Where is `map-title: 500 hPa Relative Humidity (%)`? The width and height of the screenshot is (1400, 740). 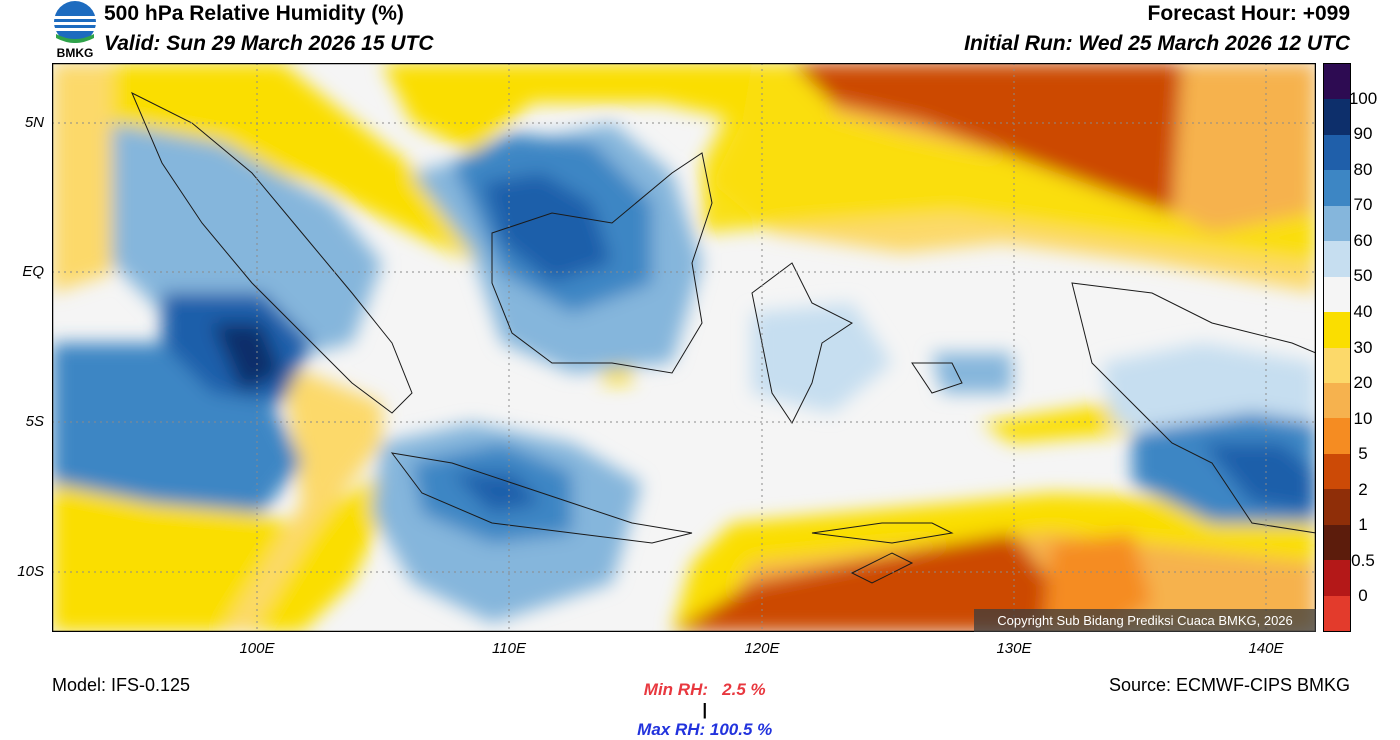
map-title: 500 hPa Relative Humidity (%) is located at coordinates (254, 13).